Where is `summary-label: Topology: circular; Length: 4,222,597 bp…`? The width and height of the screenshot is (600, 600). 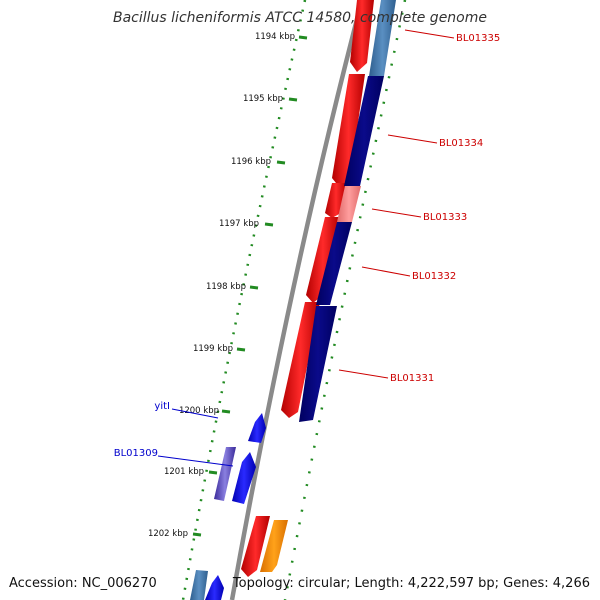
summary-label: Topology: circular; Length: 4,222,597 bp… is located at coordinates (411, 583).